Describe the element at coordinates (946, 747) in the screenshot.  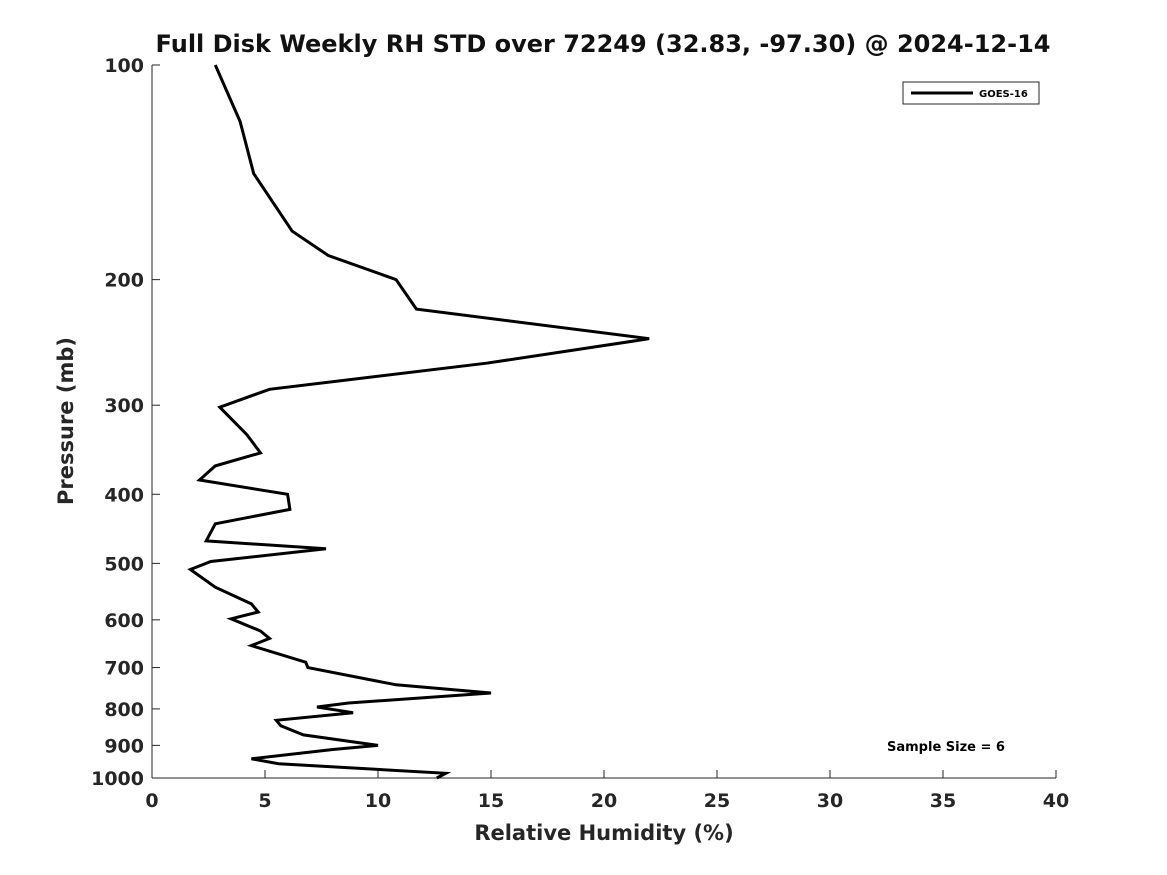
I see `sample-size-annotation: Sample Size = 6` at that location.